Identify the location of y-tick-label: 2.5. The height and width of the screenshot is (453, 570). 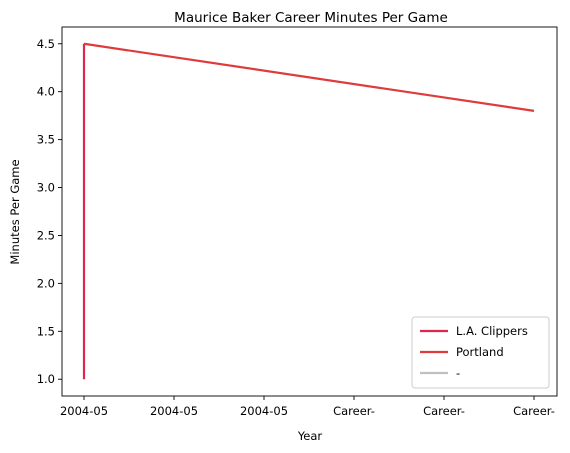
(46, 235).